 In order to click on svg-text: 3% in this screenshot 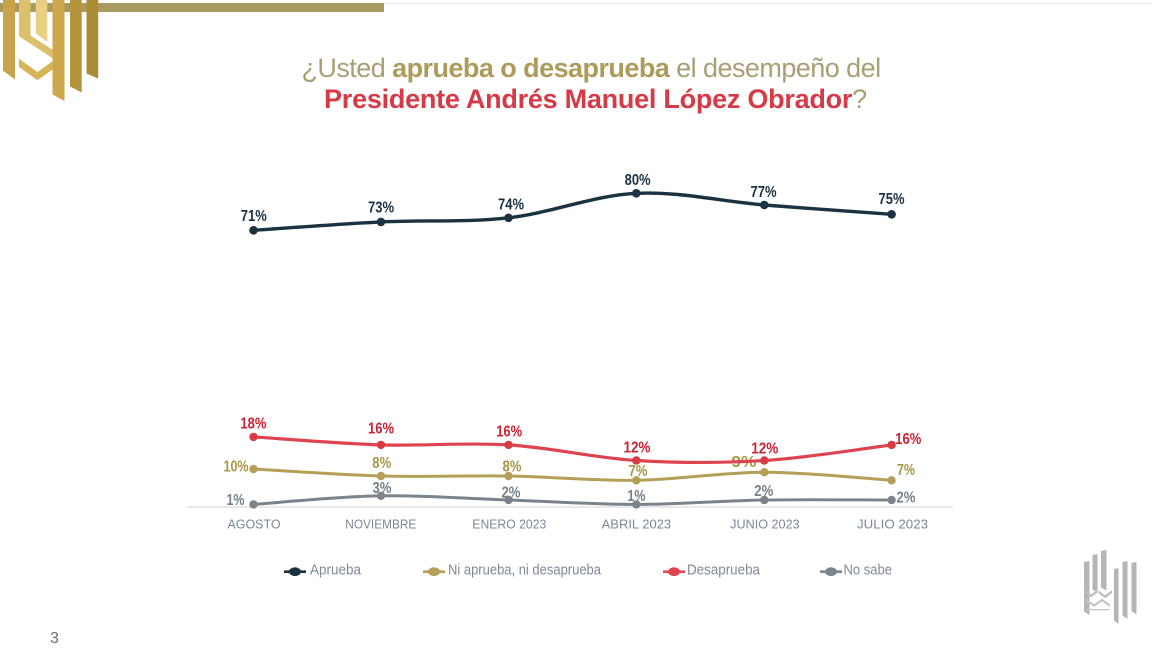, I will do `click(382, 488)`.